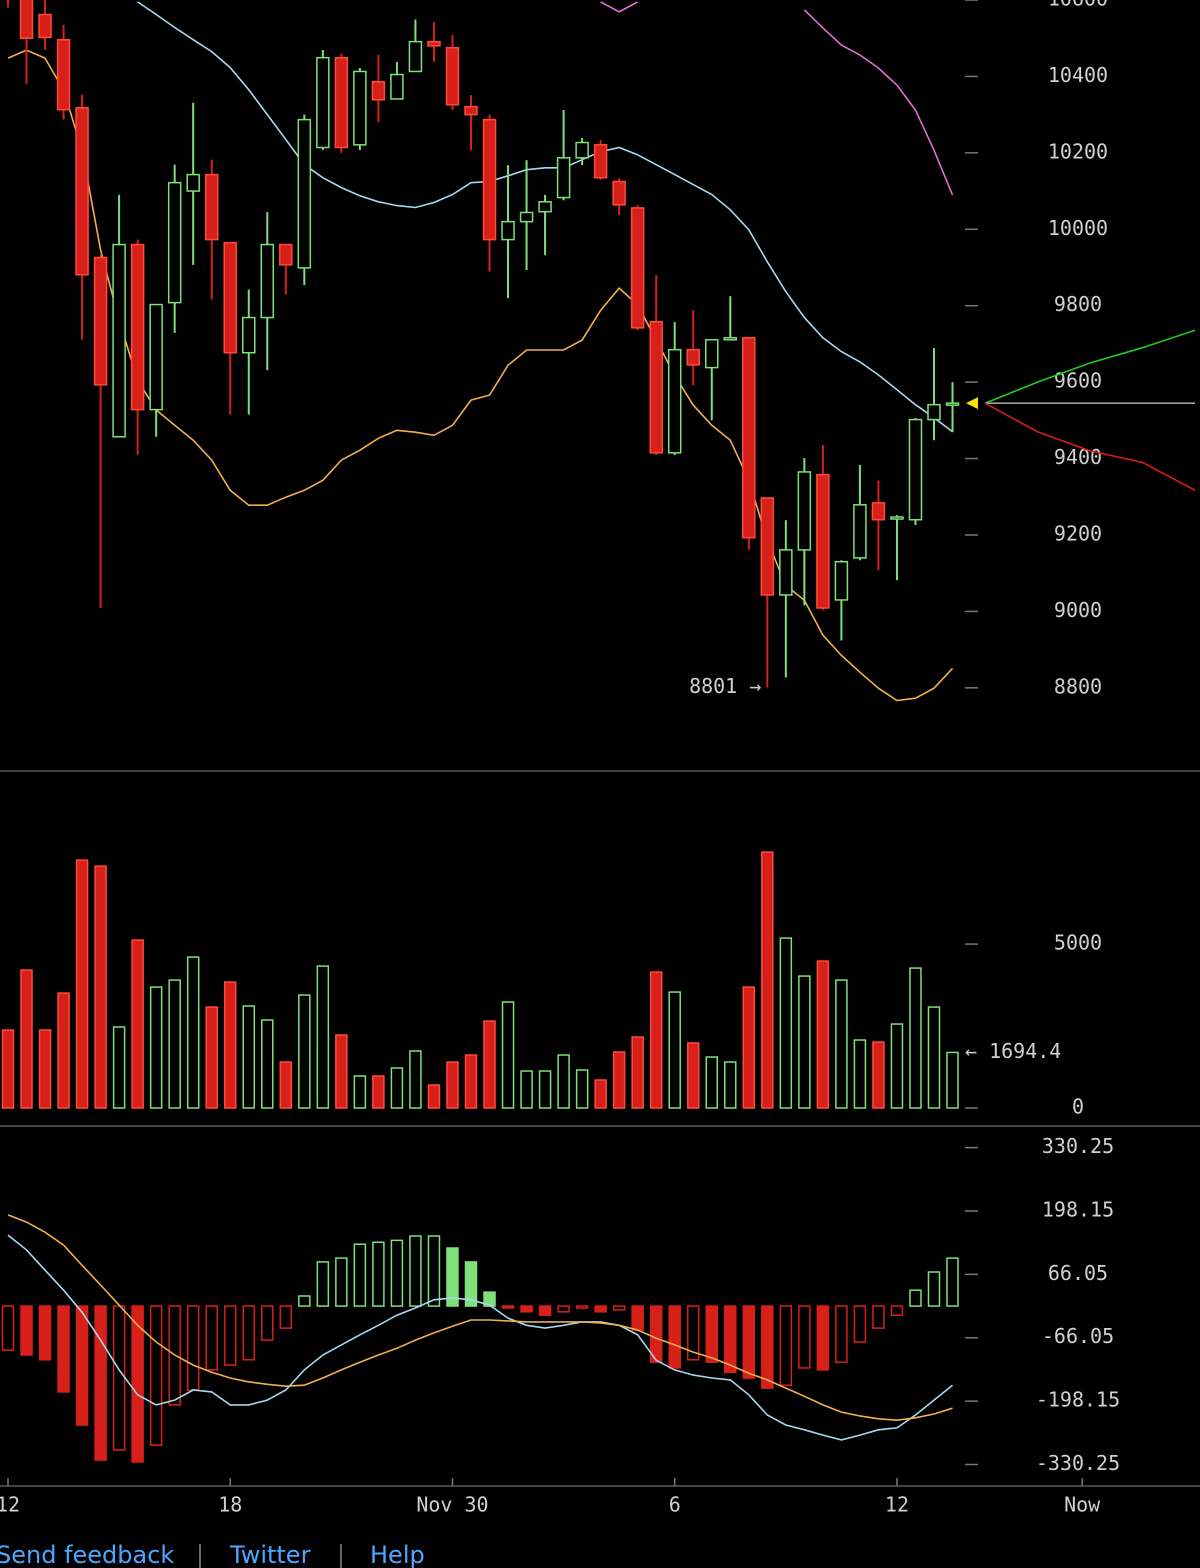  Describe the element at coordinates (1078, 457) in the screenshot. I see `y-tick-label: 9400` at that location.